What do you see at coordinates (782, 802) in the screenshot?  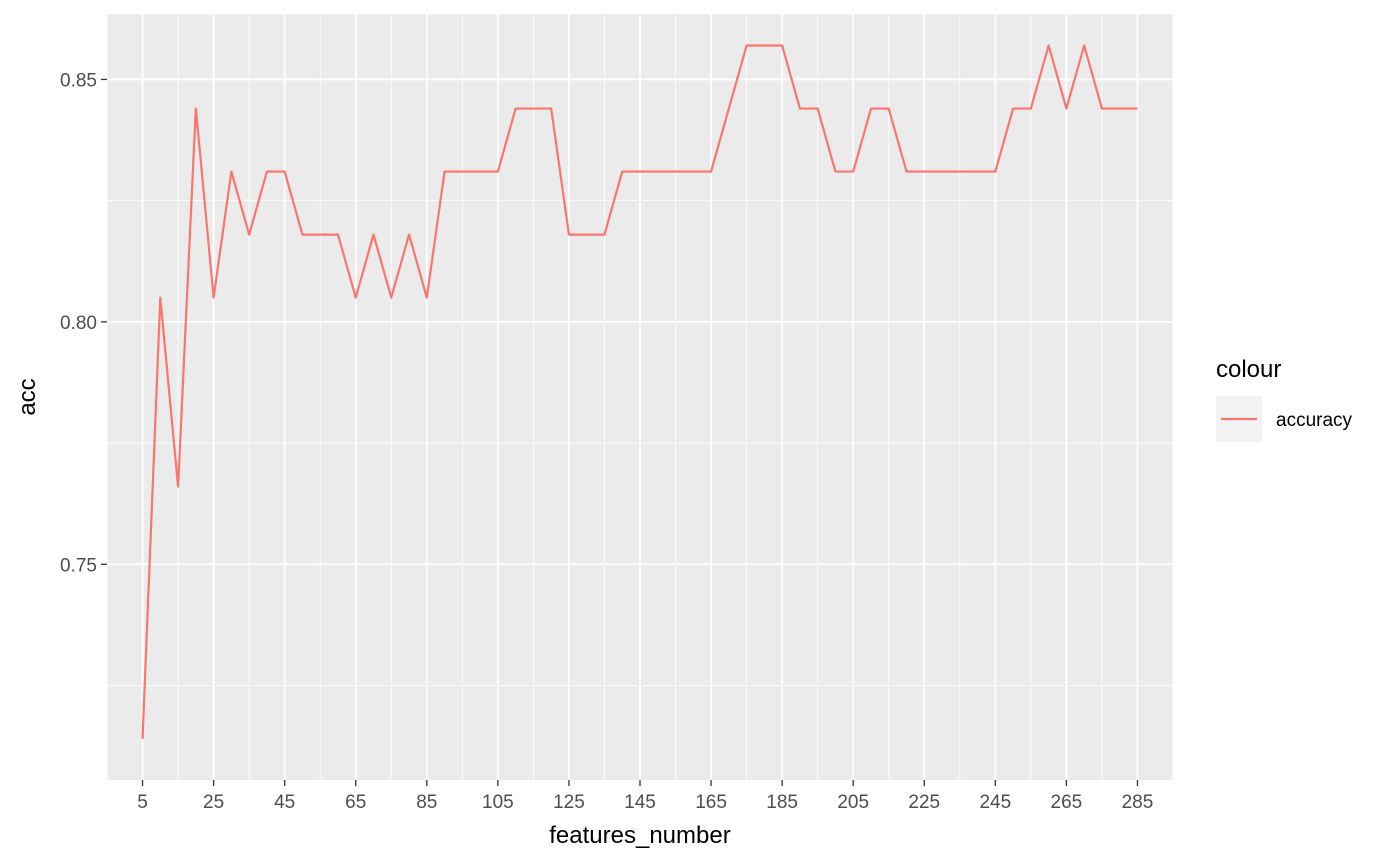 I see `x-tick-label: 185` at bounding box center [782, 802].